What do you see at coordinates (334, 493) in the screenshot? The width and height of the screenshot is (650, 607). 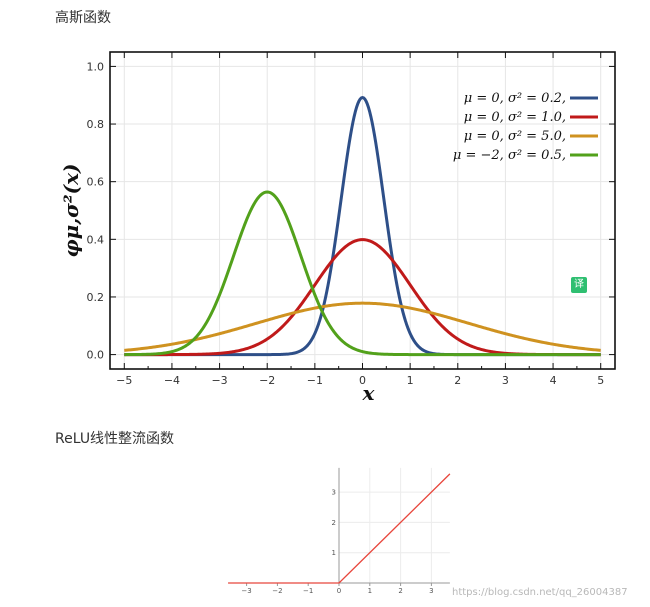 I see `y-tick-label: 3` at bounding box center [334, 493].